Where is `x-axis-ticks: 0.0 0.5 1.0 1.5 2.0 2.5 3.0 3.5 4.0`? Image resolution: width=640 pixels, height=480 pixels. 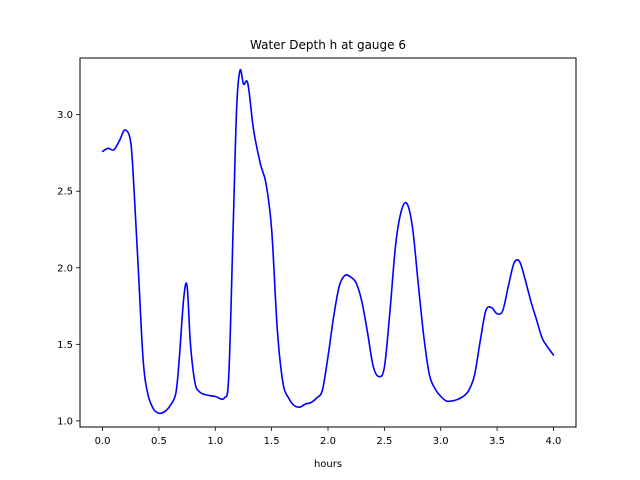
x-axis-ticks: 0.0 0.5 1.0 1.5 2.0 2.5 3.0 3.5 4.0 is located at coordinates (328, 437).